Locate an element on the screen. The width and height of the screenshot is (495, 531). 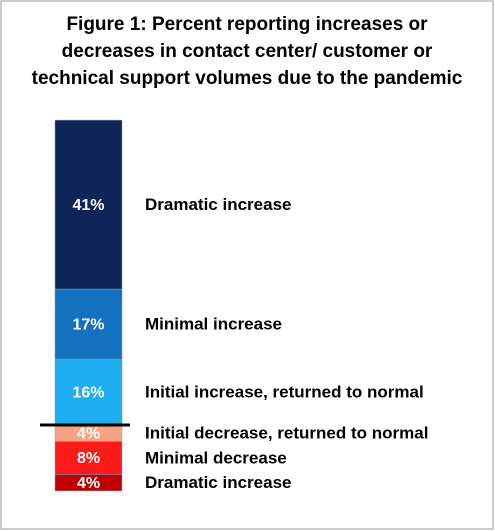
value-label: 17% is located at coordinates (88, 324).